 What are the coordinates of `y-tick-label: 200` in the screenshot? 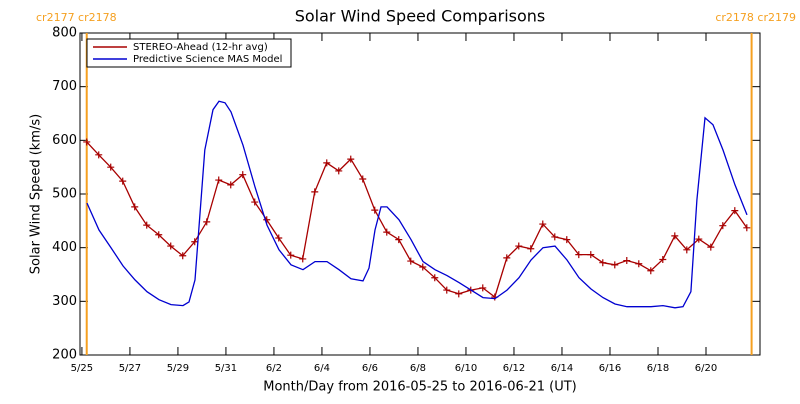 It's located at (64, 355).